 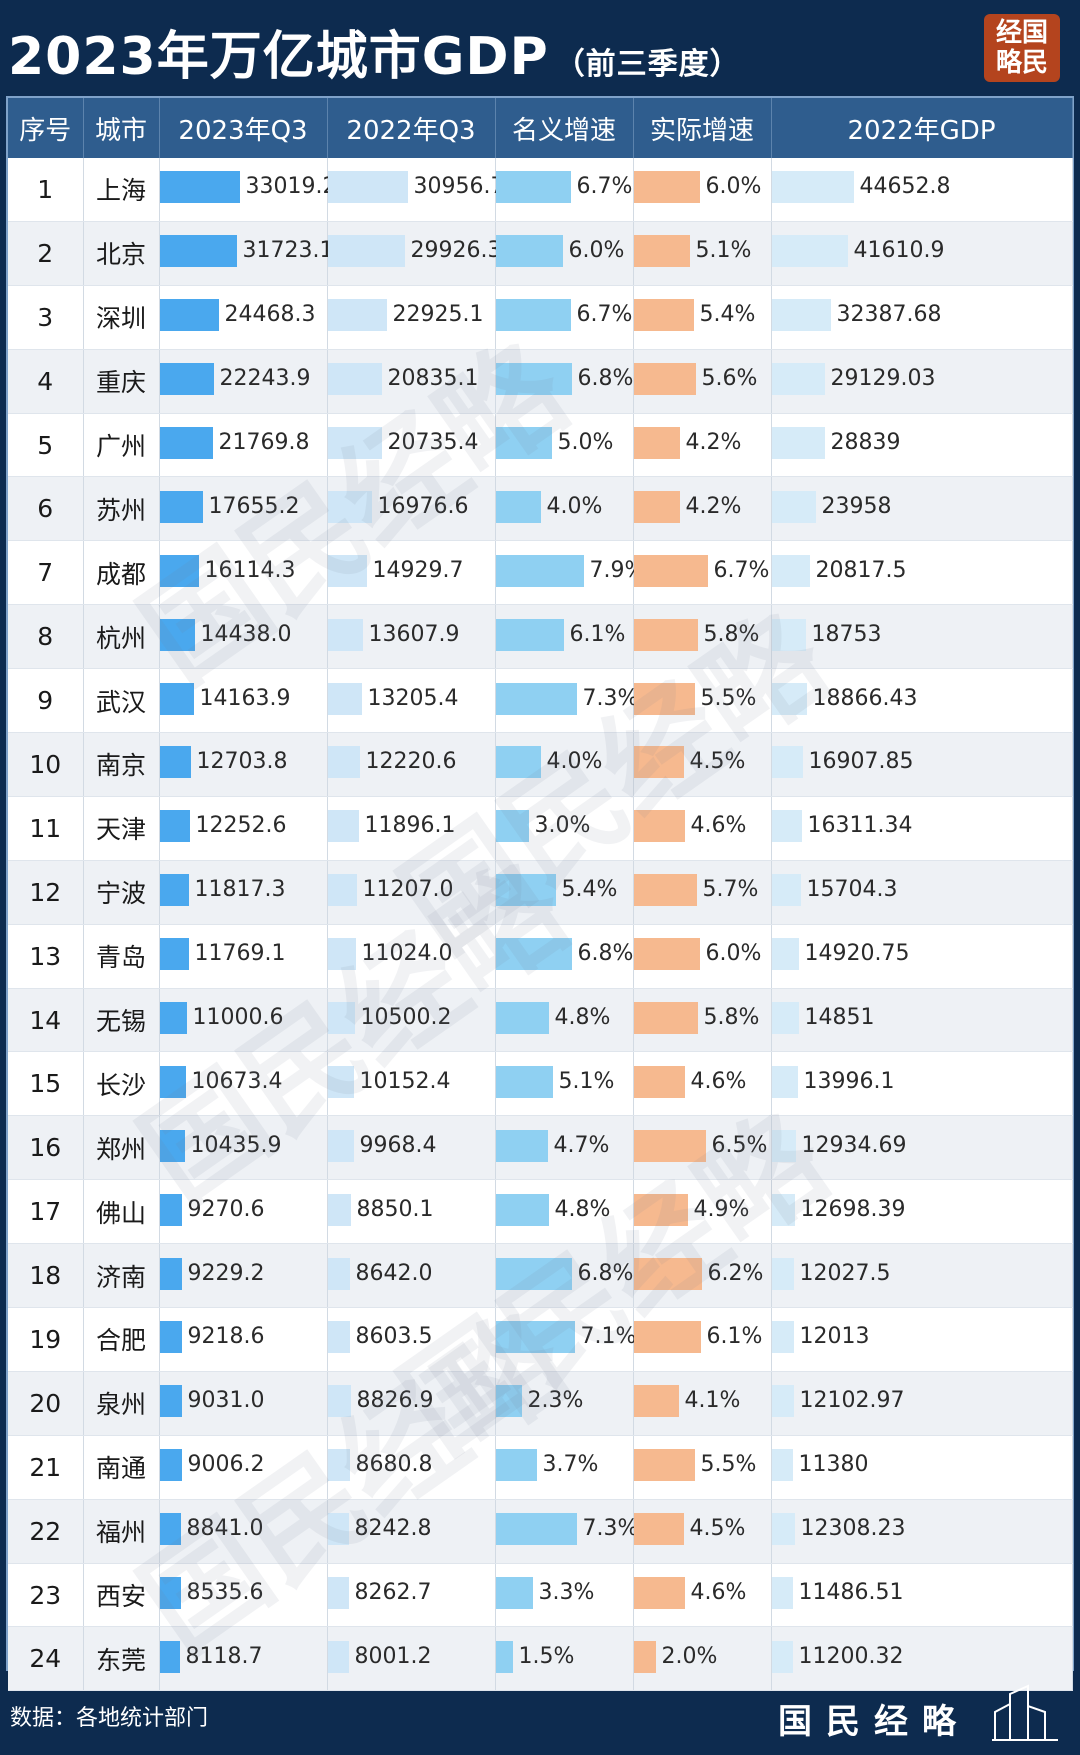 What do you see at coordinates (922, 1595) in the screenshot?
I see `gdp-2022-cell: 11486.51` at bounding box center [922, 1595].